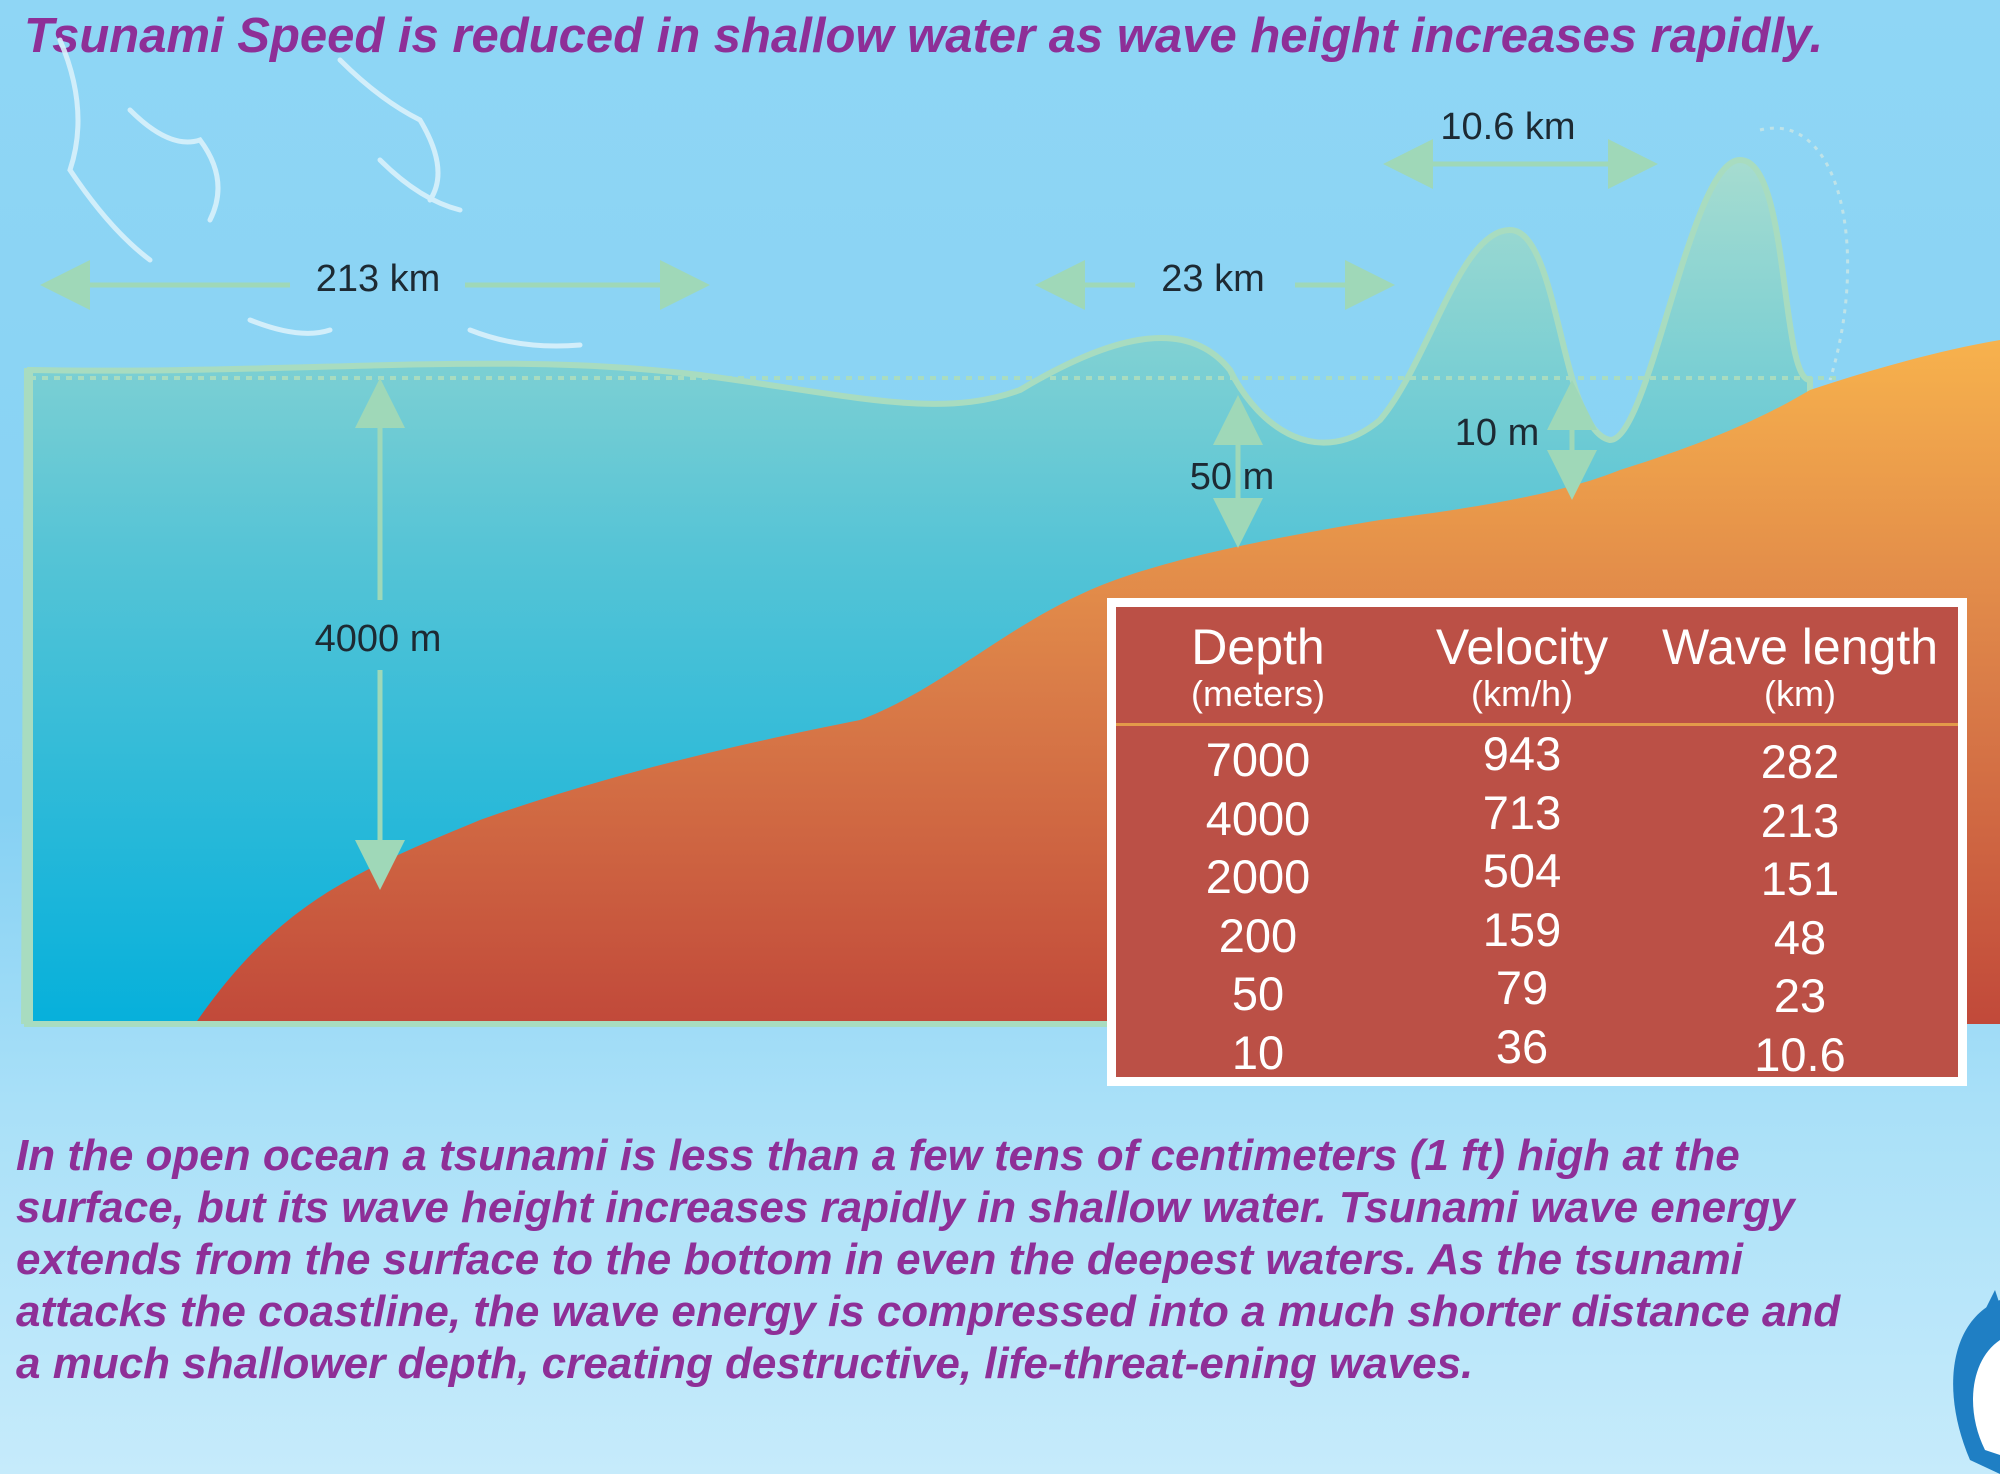  Describe the element at coordinates (1258, 666) in the screenshot. I see `header-depth: Depth (meters)` at that location.